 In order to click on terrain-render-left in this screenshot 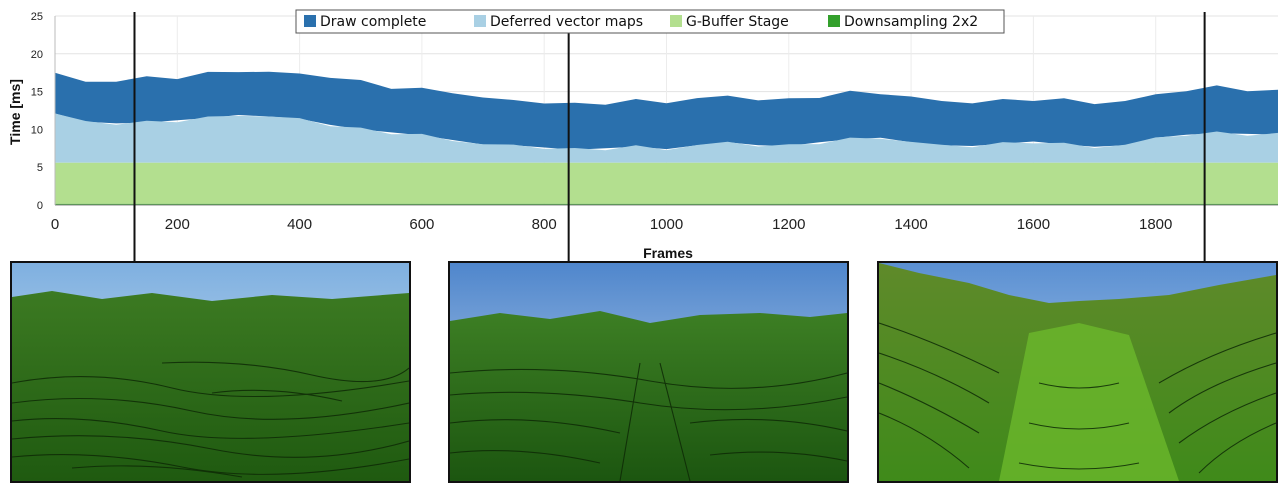, I will do `click(210, 372)`.